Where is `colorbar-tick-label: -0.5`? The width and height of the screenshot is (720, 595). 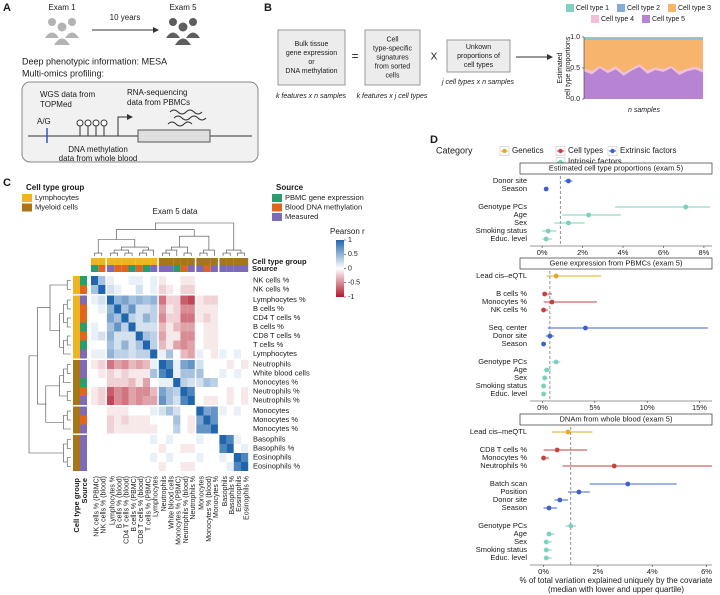
colorbar-tick-label: -0.5 is located at coordinates (354, 283).